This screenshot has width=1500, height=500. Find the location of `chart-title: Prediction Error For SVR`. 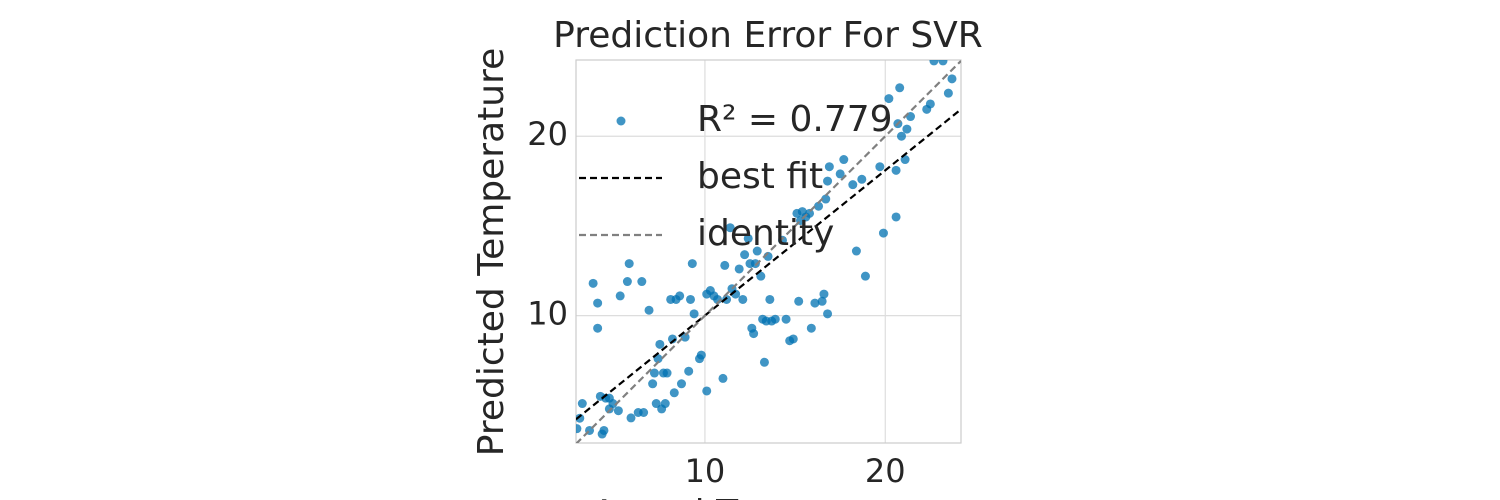

chart-title: Prediction Error For SVR is located at coordinates (768, 35).